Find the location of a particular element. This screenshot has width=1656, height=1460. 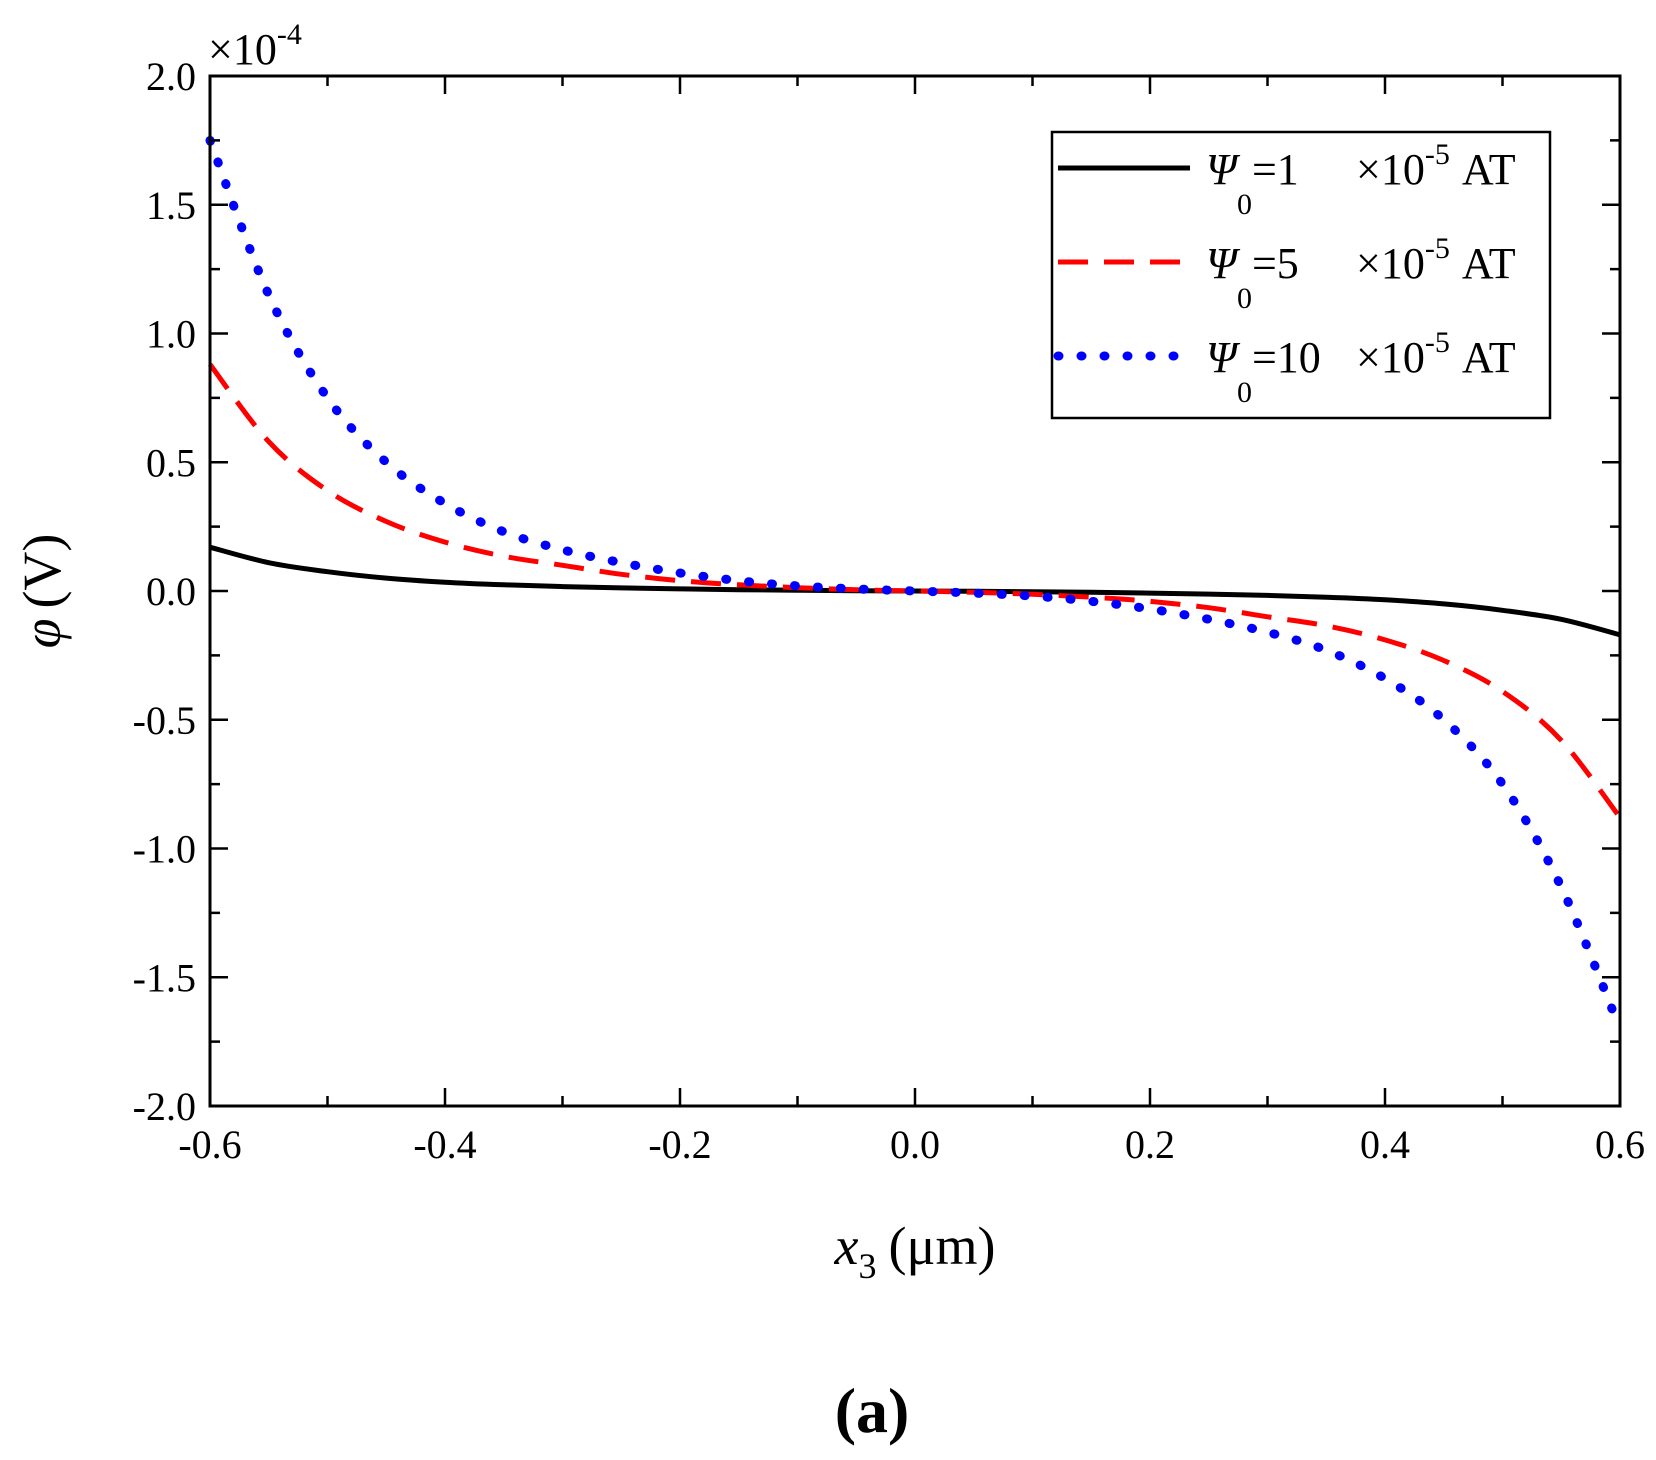

panel-label: (a) is located at coordinates (872, 1410).